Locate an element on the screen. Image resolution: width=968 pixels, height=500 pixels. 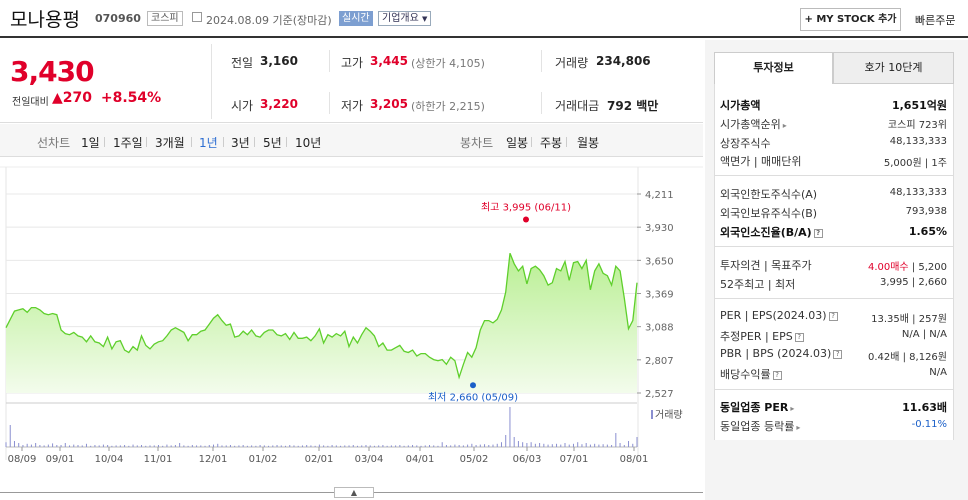
candle-daily: 일봉 is located at coordinates (517, 143).